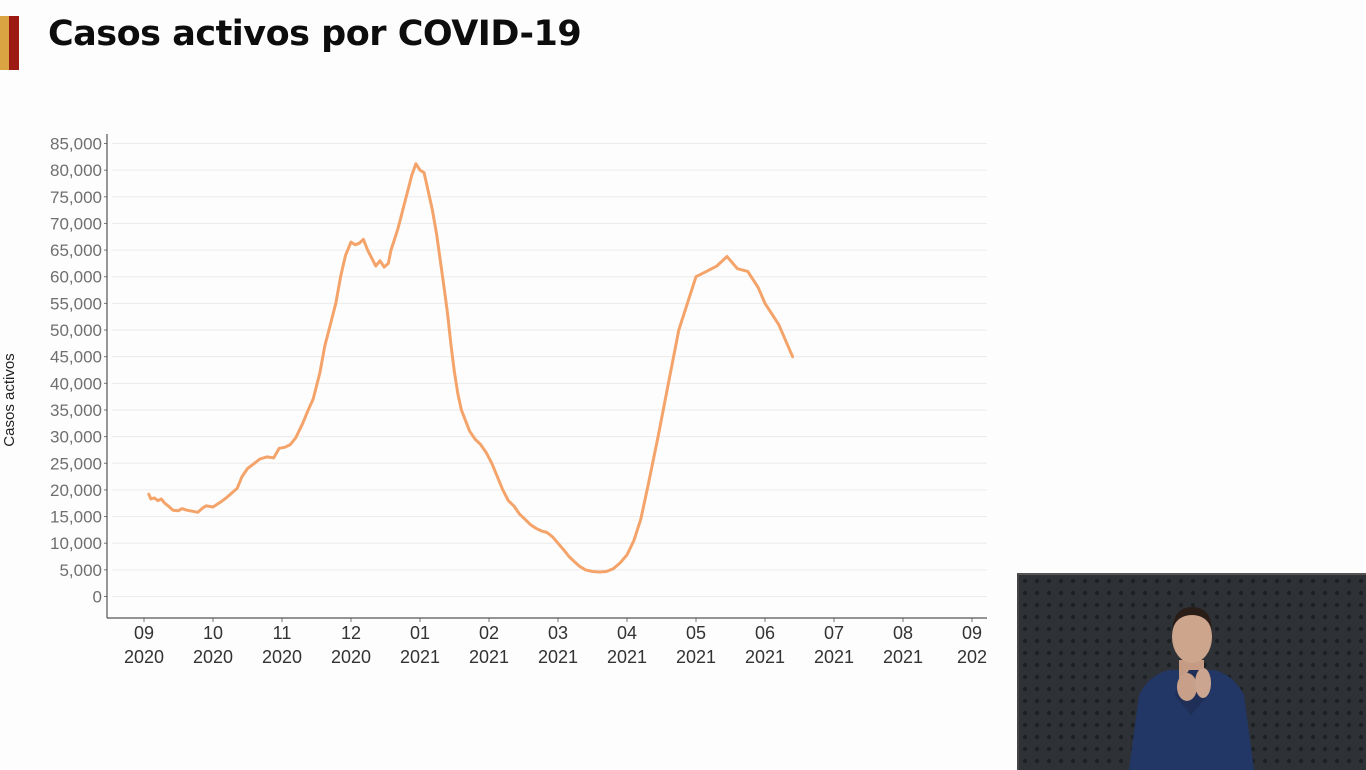  Describe the element at coordinates (97, 597) in the screenshot. I see `y-tick-label: 0` at that location.